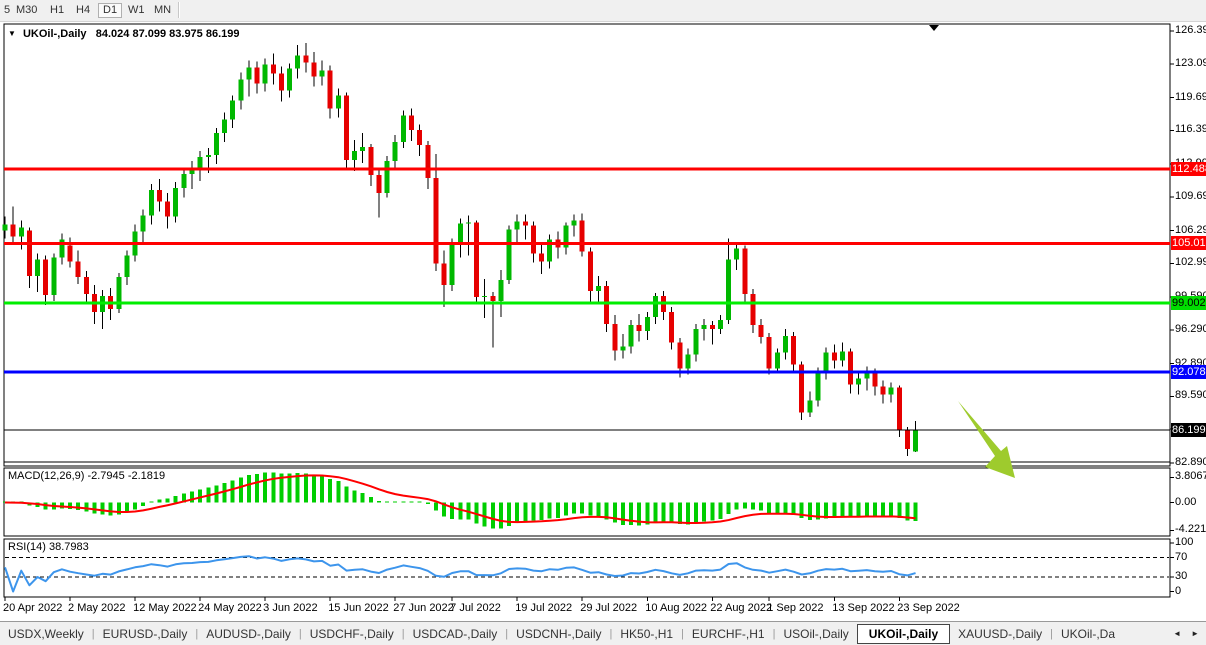  What do you see at coordinates (455, 633) in the screenshot?
I see `tab-usdcad-daily: USDCAD-,Daily` at bounding box center [455, 633].